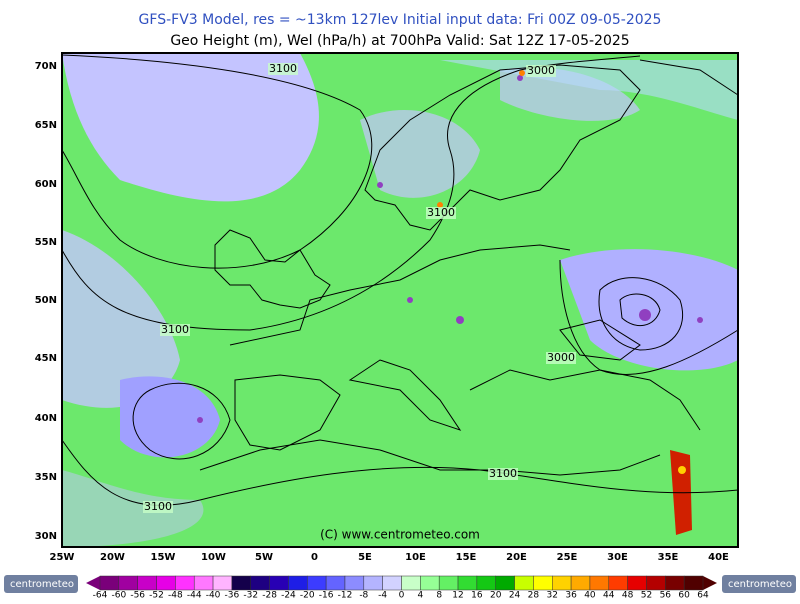 The image size is (800, 604). Describe the element at coordinates (156, 596) in the screenshot. I see `colorbar-label: -52` at that location.